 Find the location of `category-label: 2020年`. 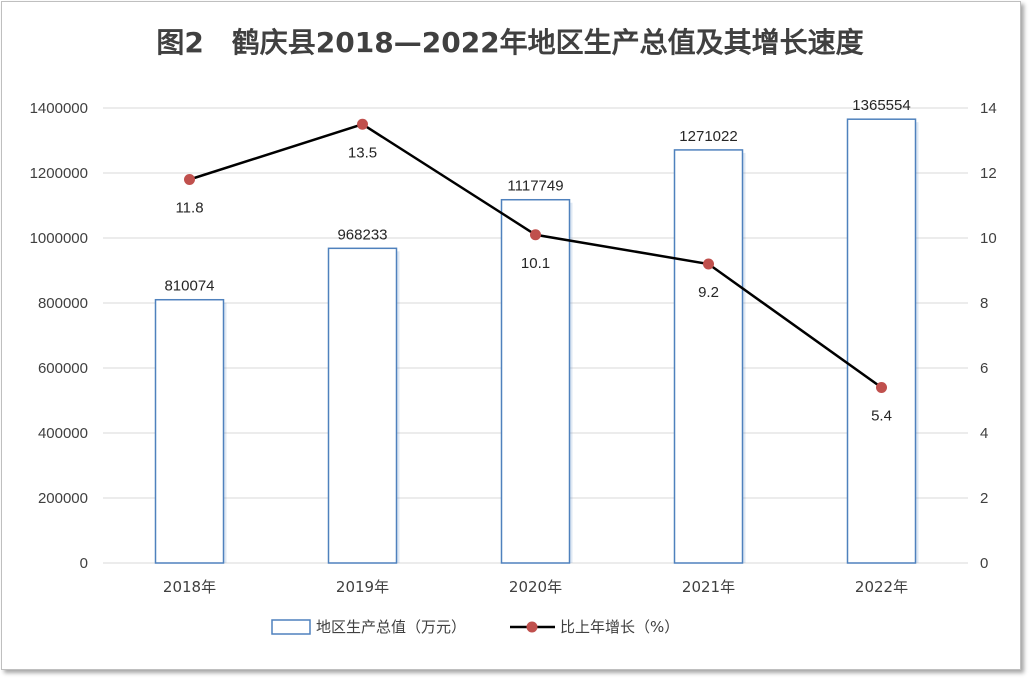

category-label: 2020年 is located at coordinates (535, 587).